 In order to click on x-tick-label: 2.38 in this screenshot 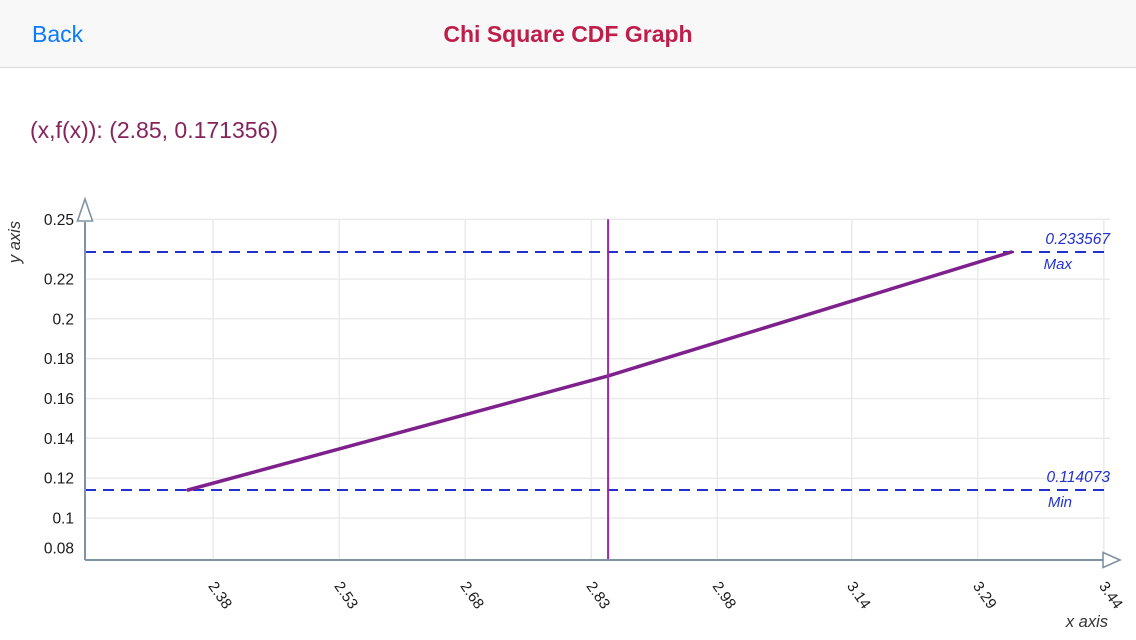, I will do `click(219, 596)`.